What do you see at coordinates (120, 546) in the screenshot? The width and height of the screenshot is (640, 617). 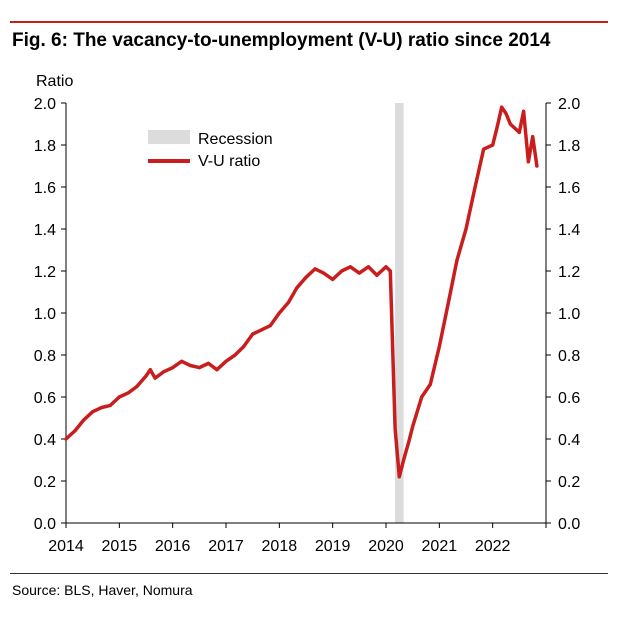 I see `x-tick-label: 2015` at bounding box center [120, 546].